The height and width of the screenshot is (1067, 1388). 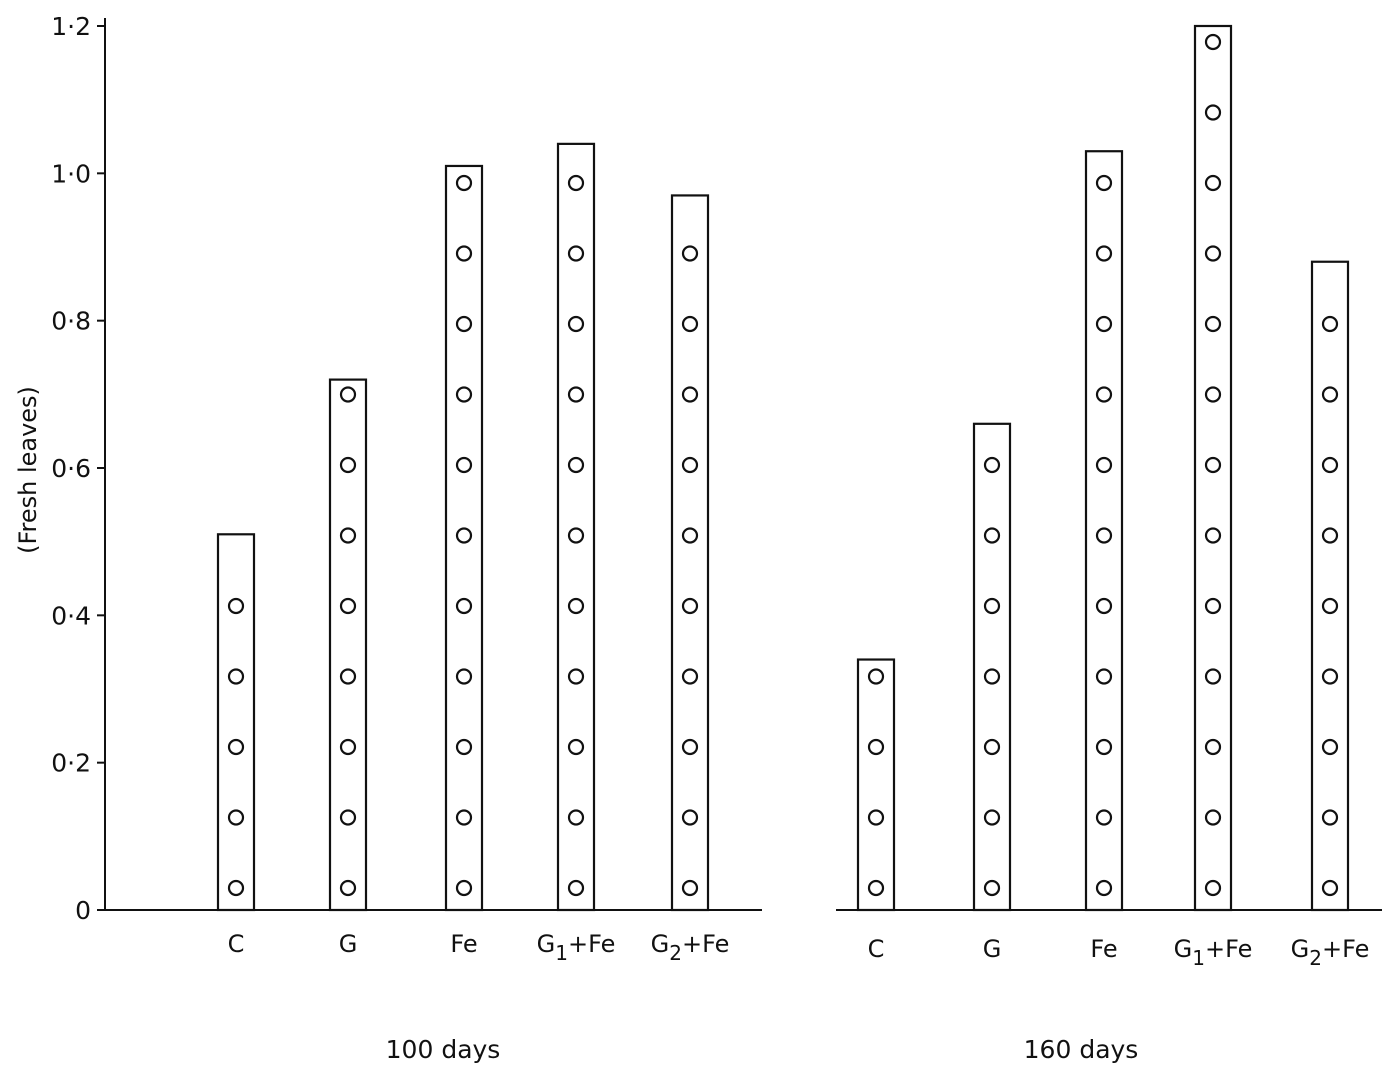 I want to click on y-tick-label: 0·8, so click(x=71, y=321).